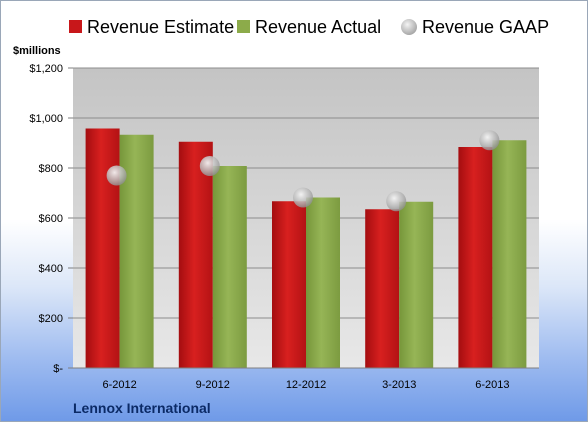 This screenshot has height=422, width=588. I want to click on unit-label: $millions, so click(37, 51).